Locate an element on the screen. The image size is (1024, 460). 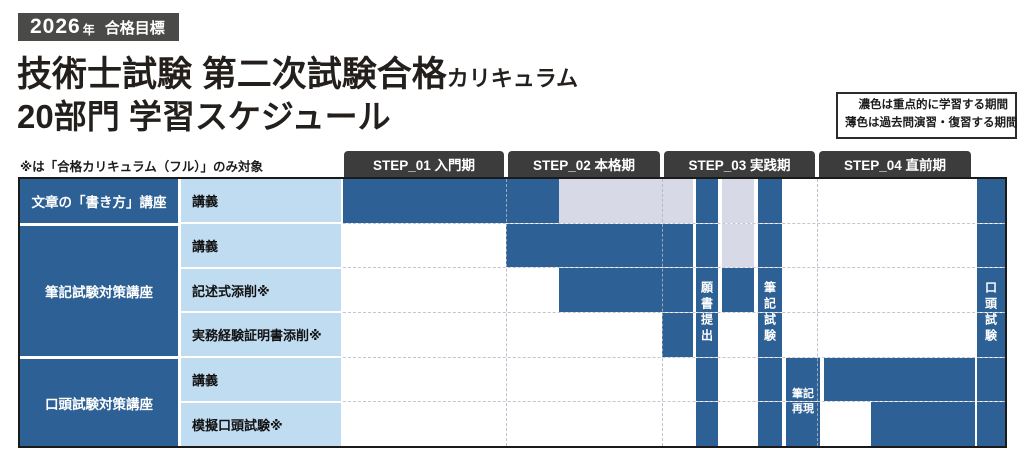
tab-step-03: STEP_03 実践期 is located at coordinates (739, 164).